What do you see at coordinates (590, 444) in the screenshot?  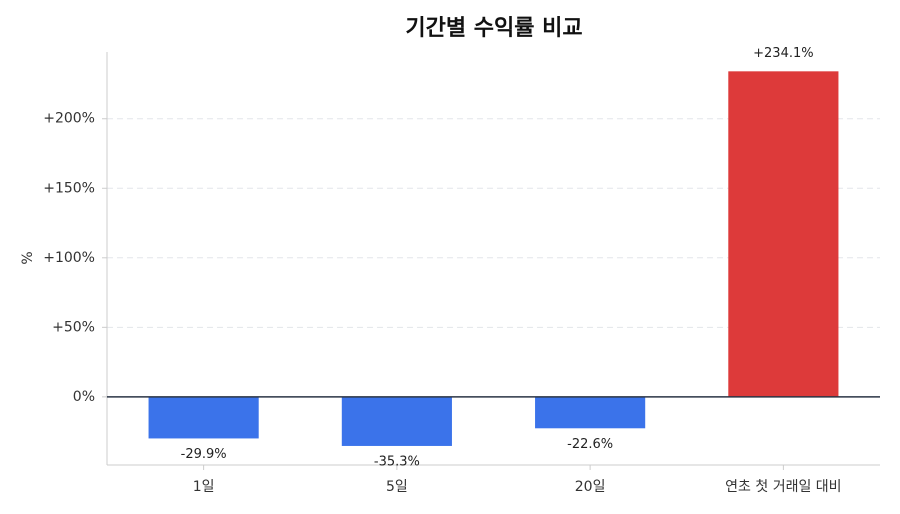 I see `value-label: -22.6%` at bounding box center [590, 444].